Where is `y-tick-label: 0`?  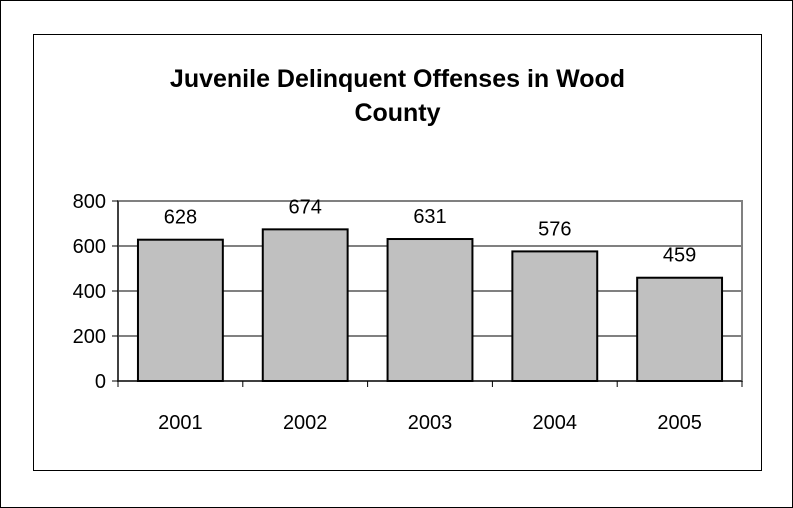
y-tick-label: 0 is located at coordinates (100, 382).